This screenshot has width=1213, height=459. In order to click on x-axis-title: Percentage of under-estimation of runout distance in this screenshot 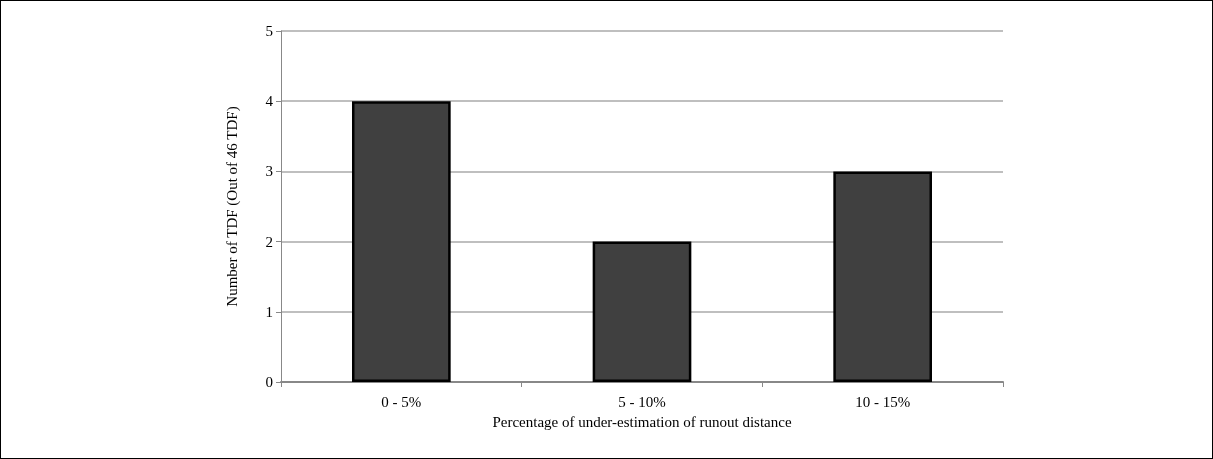, I will do `click(642, 421)`.